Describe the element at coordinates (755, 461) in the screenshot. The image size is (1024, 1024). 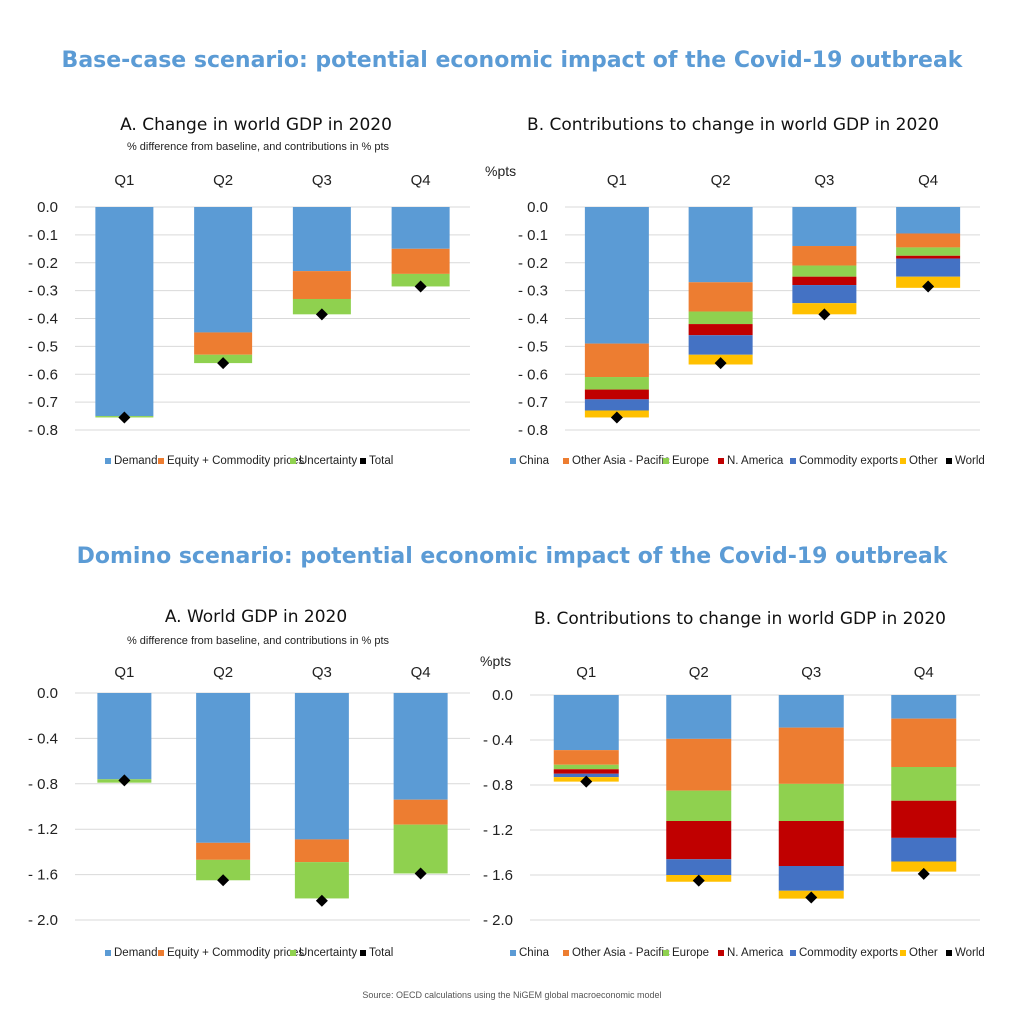
I see `legend-label-n-america: N. America` at that location.